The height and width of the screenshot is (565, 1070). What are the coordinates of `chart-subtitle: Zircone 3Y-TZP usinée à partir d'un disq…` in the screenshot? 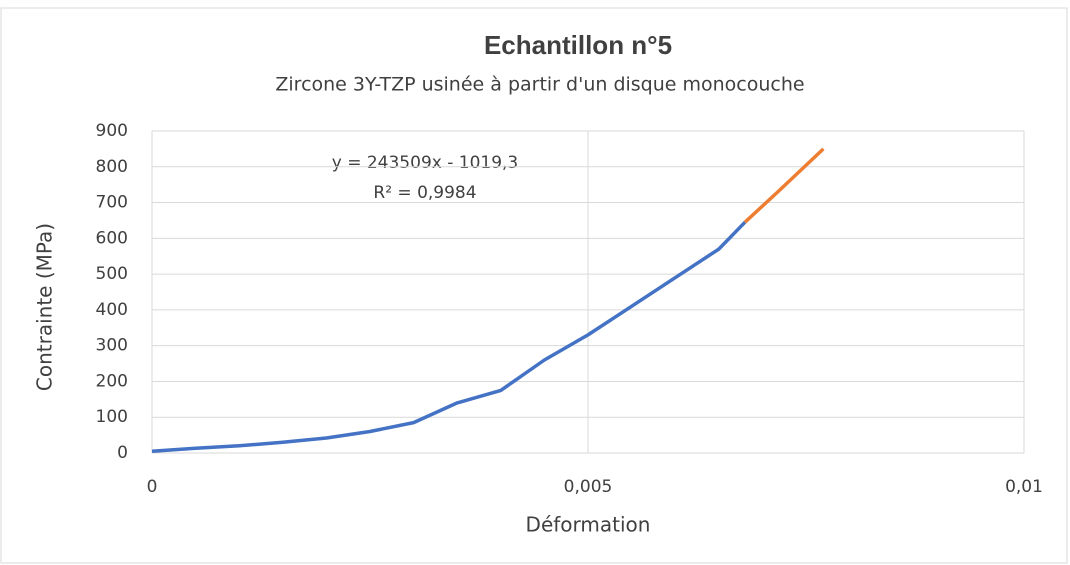 It's located at (539, 85).